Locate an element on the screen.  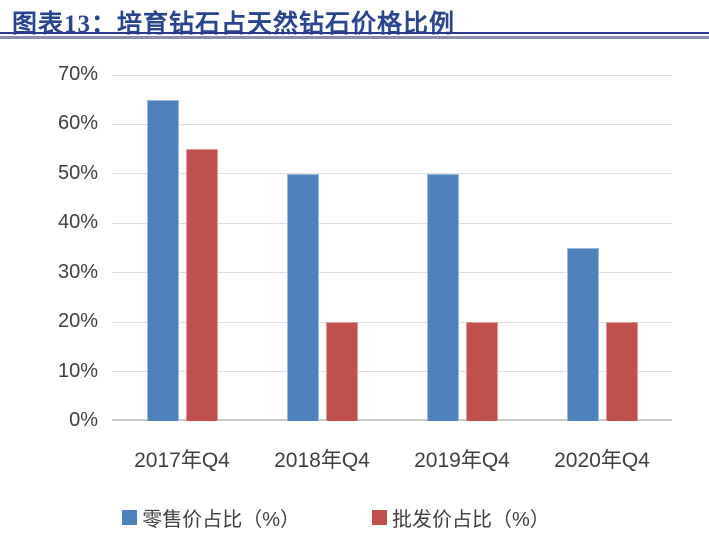
title-divider-top-line is located at coordinates (354, 33).